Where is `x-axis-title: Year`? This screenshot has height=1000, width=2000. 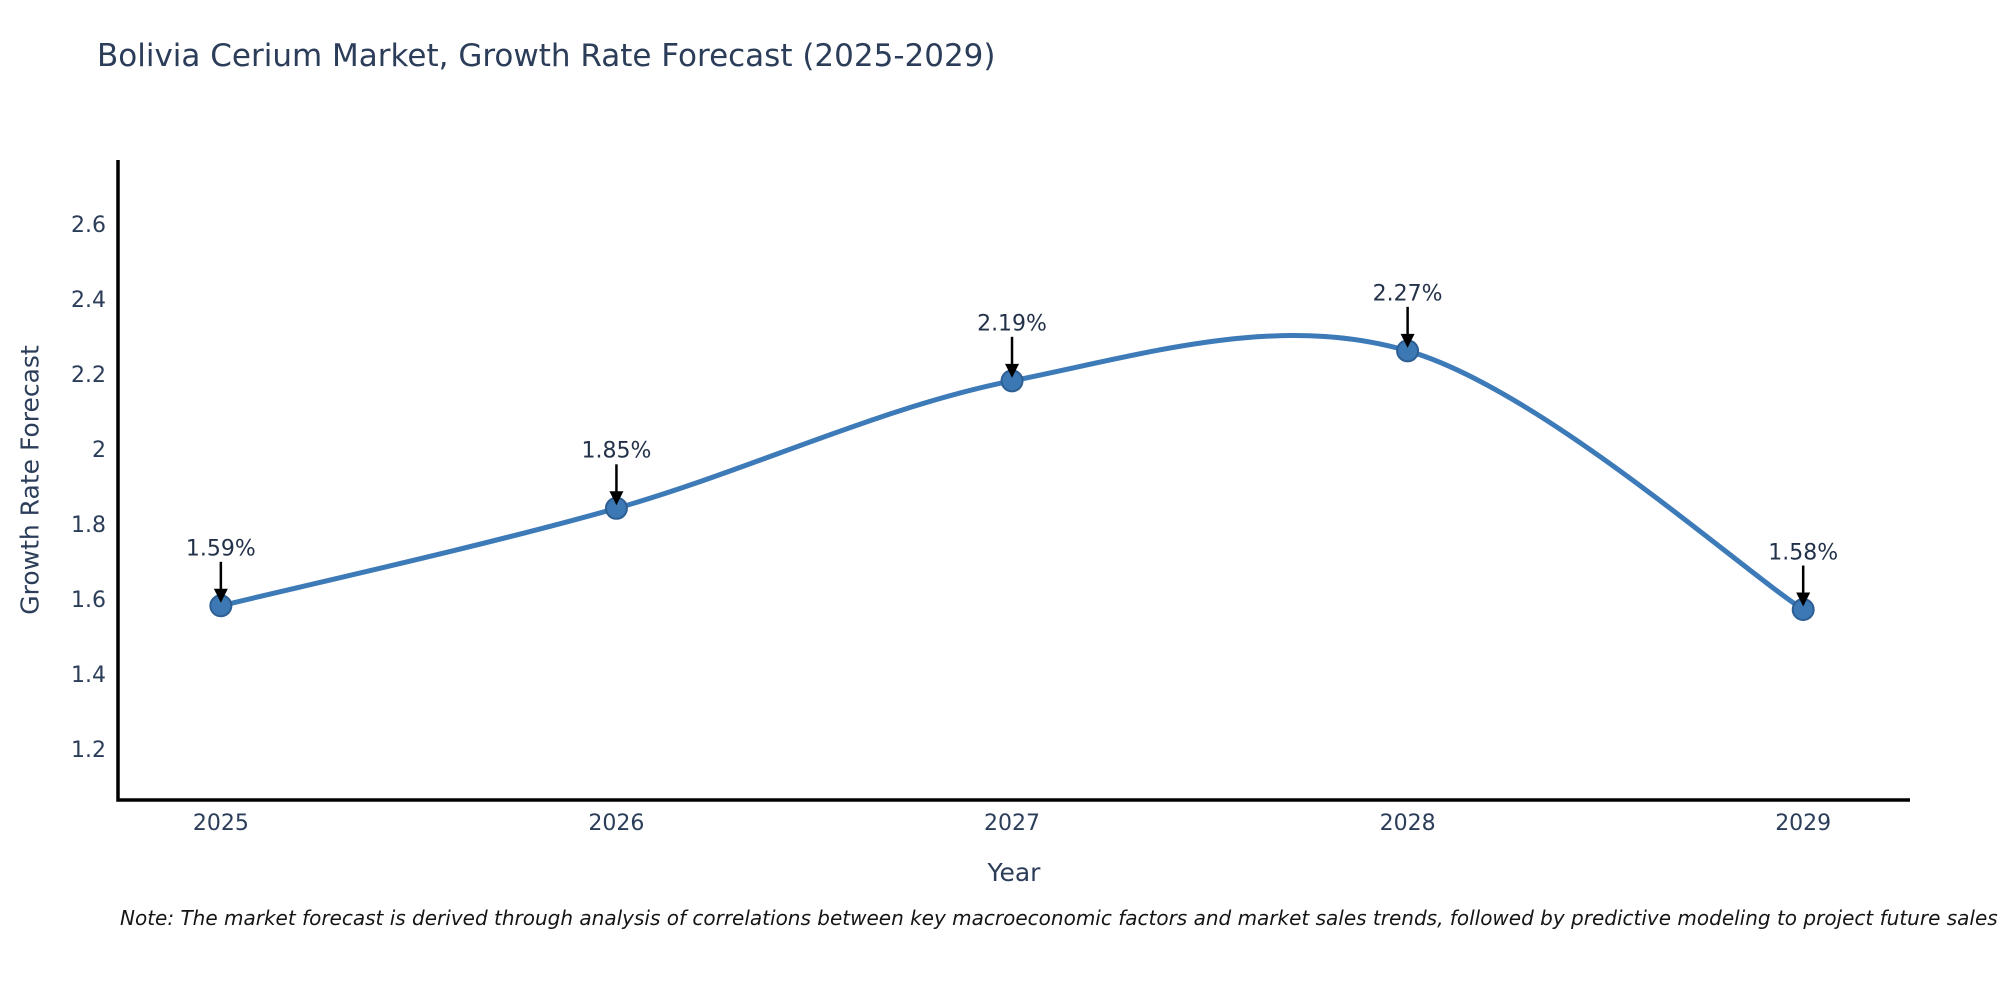
x-axis-title: Year is located at coordinates (1014, 872).